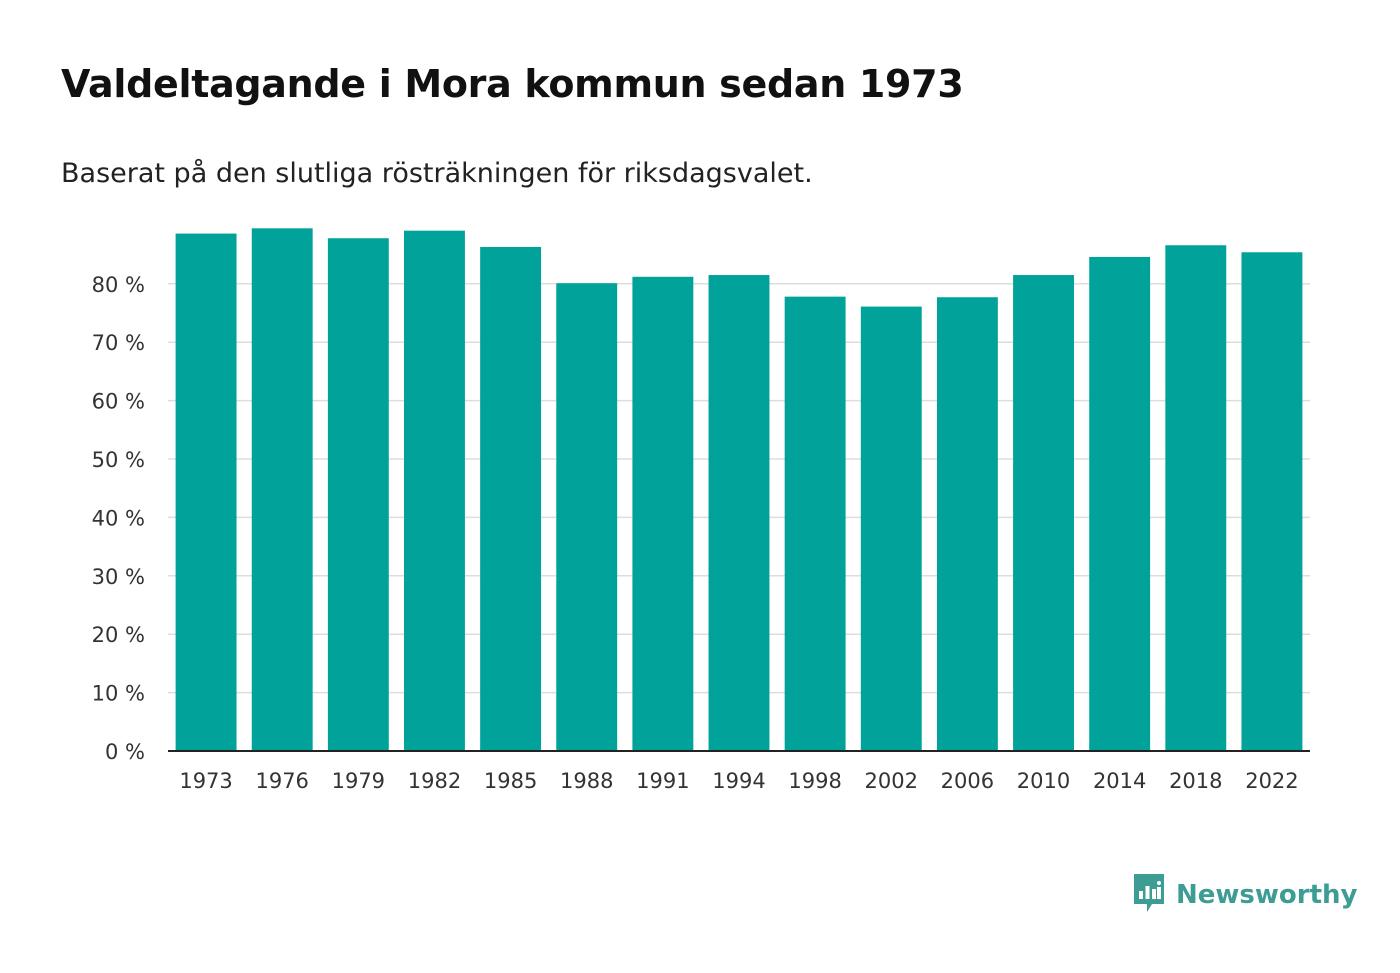 Image resolution: width=1400 pixels, height=973 pixels. Describe the element at coordinates (510, 781) in the screenshot. I see `x-tick-label: 1985` at that location.